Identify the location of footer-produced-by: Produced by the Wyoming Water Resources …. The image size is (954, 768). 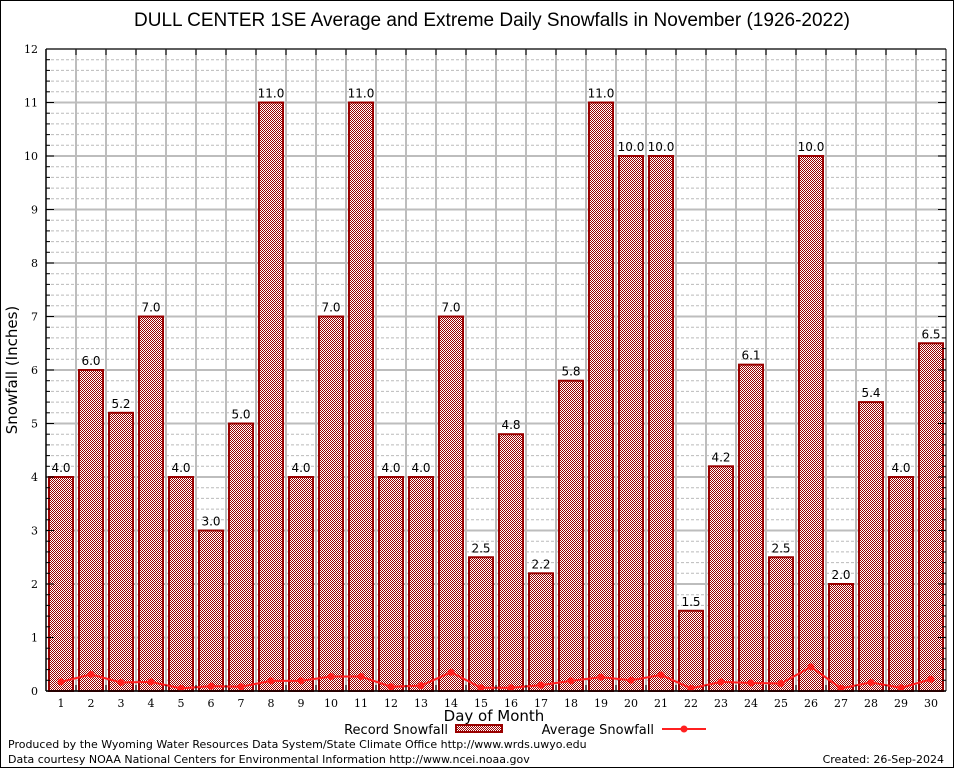
(297, 744).